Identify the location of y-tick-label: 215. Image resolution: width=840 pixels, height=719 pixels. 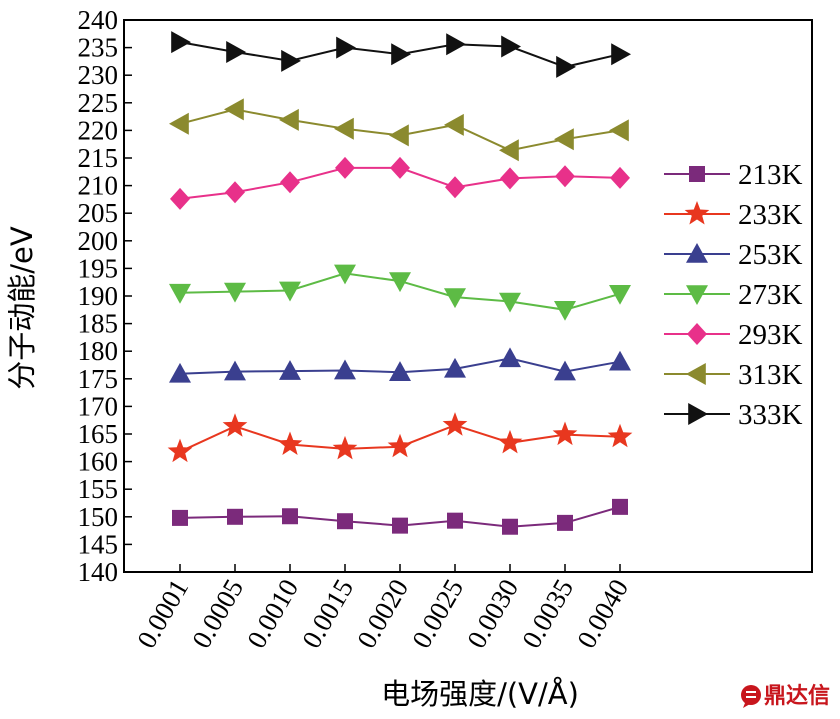
(98, 158).